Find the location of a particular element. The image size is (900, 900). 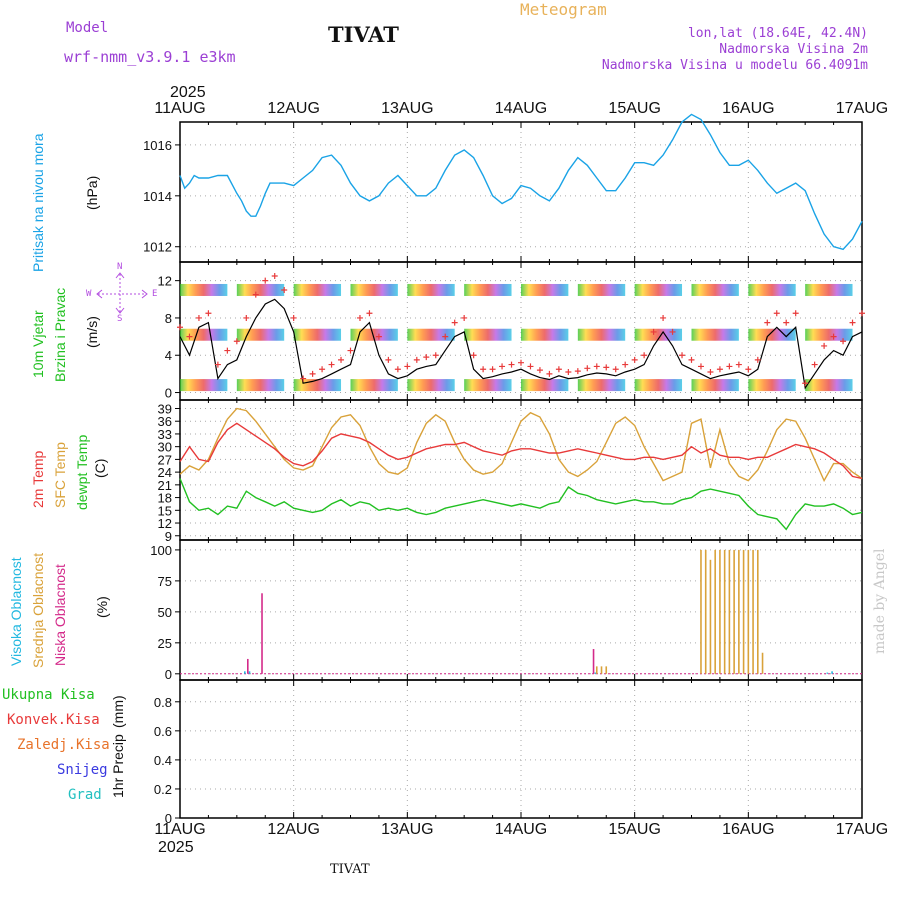

y-tick-label: 25 is located at coordinates (165, 643).